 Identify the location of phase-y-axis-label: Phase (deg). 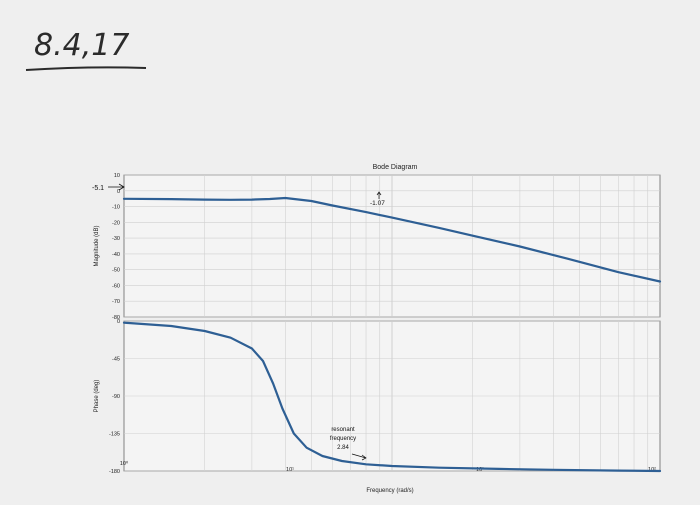
(97, 396).